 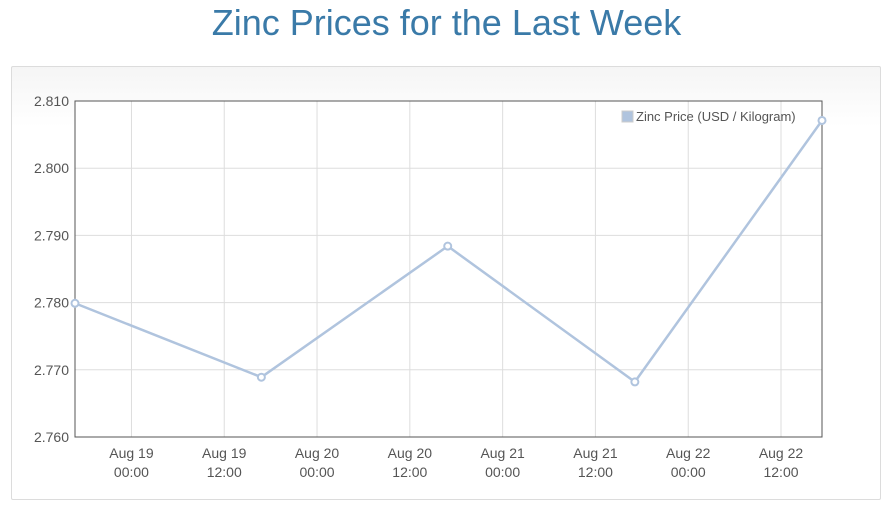 I want to click on y-tick-label: 2.810, so click(x=51, y=101).